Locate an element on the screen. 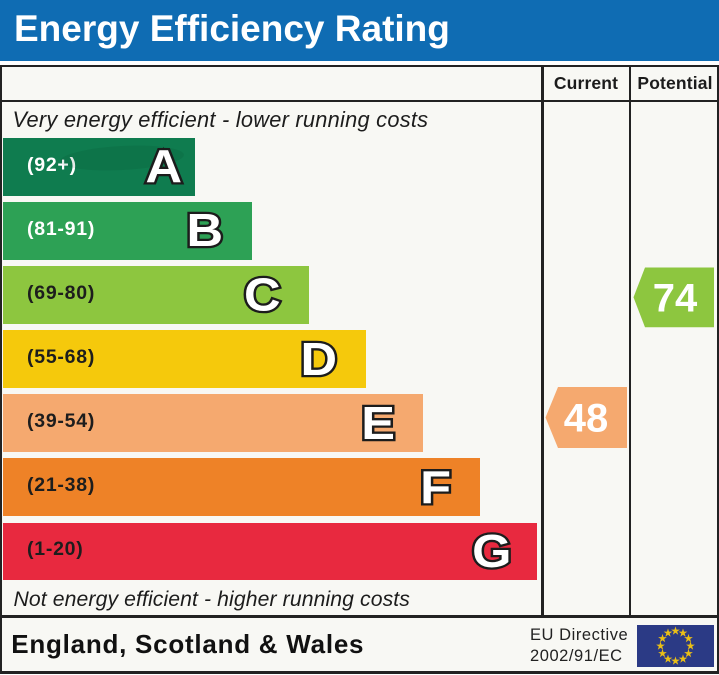 This screenshot has height=675, width=719. svg-text: F is located at coordinates (435, 487).